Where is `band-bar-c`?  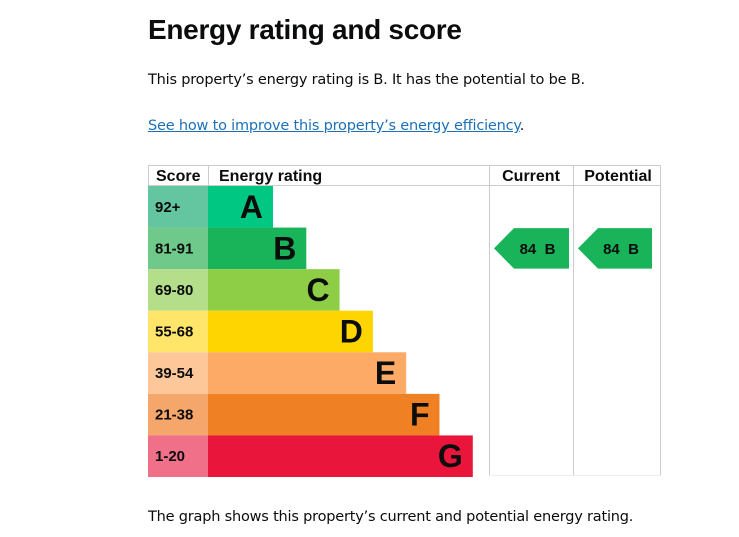 band-bar-c is located at coordinates (274, 290).